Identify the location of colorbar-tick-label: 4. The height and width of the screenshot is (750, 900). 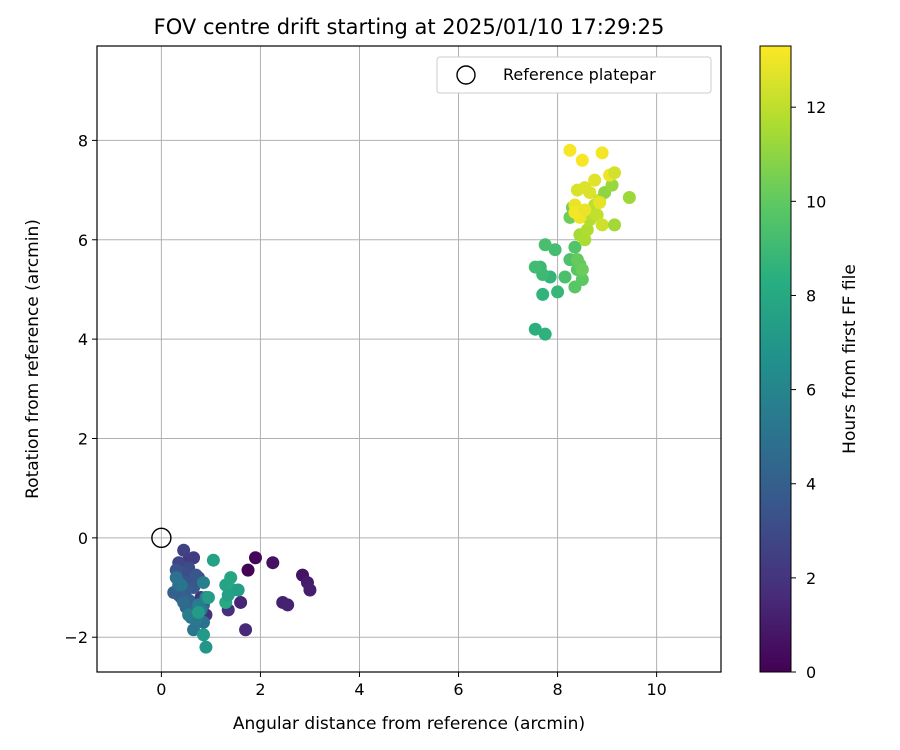
(811, 484).